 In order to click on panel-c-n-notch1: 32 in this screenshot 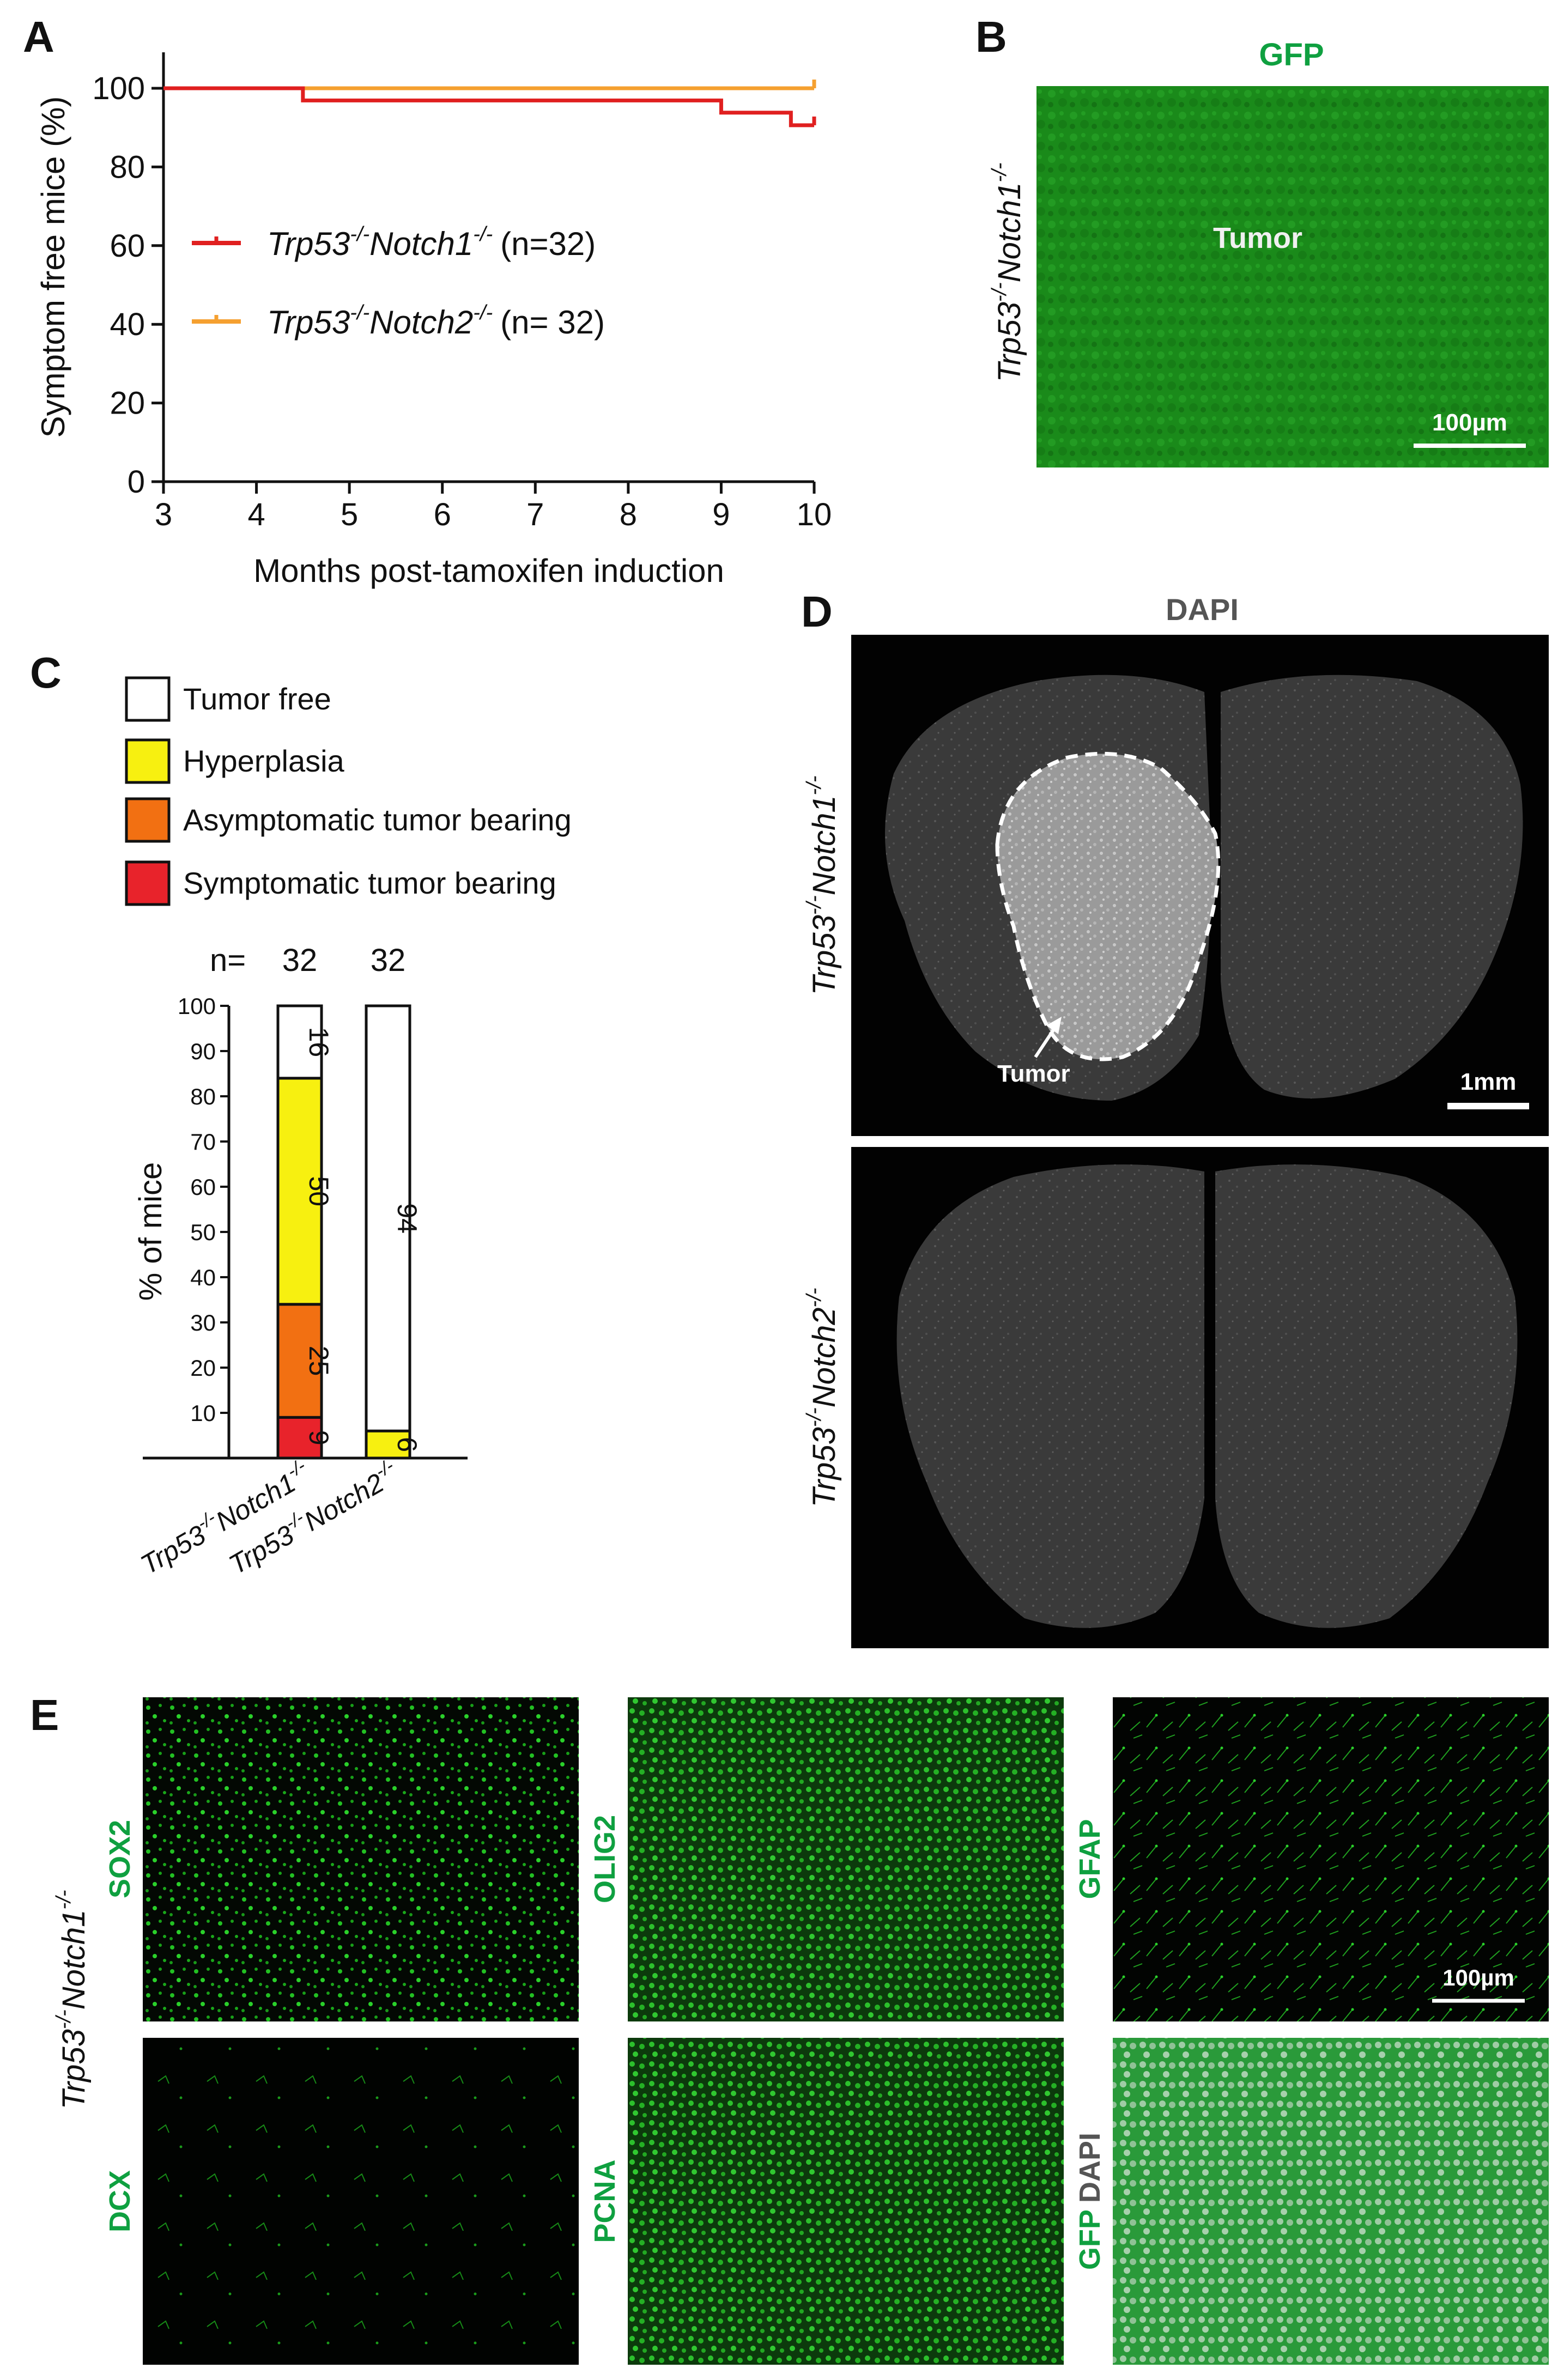, I will do `click(300, 960)`.